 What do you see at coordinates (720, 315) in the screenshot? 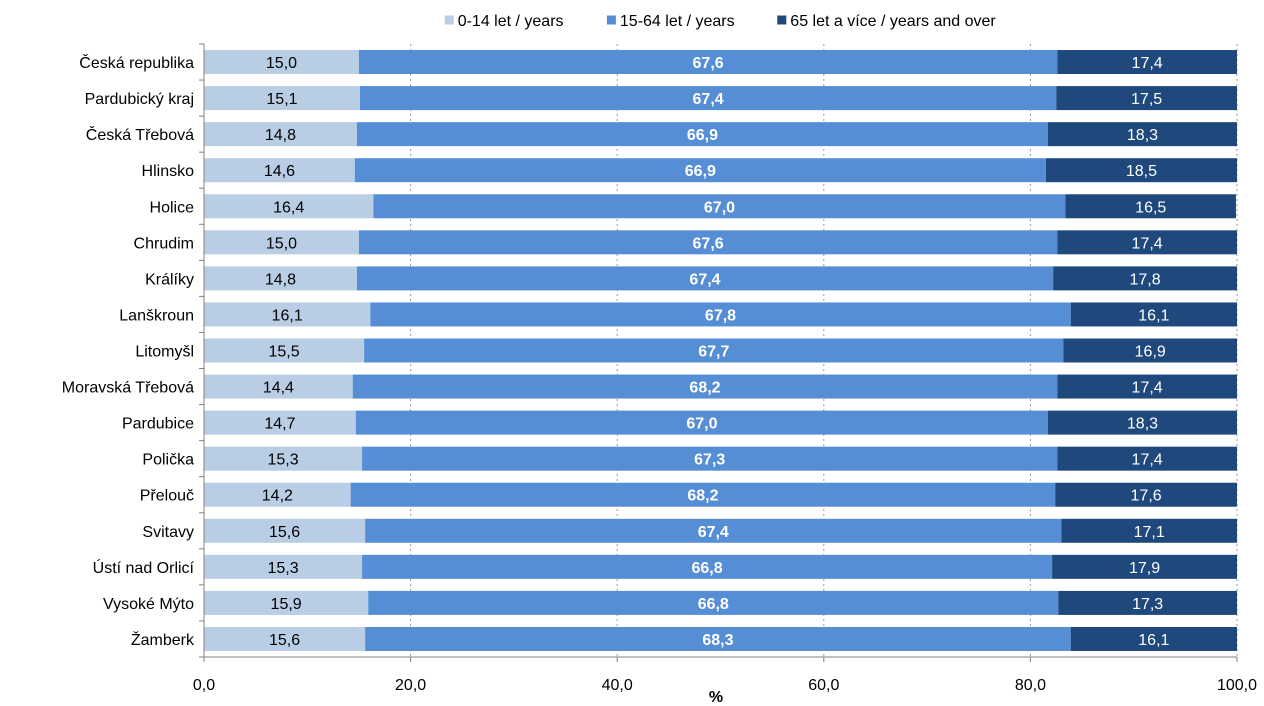
I see `data-label: 67,8` at bounding box center [720, 315].